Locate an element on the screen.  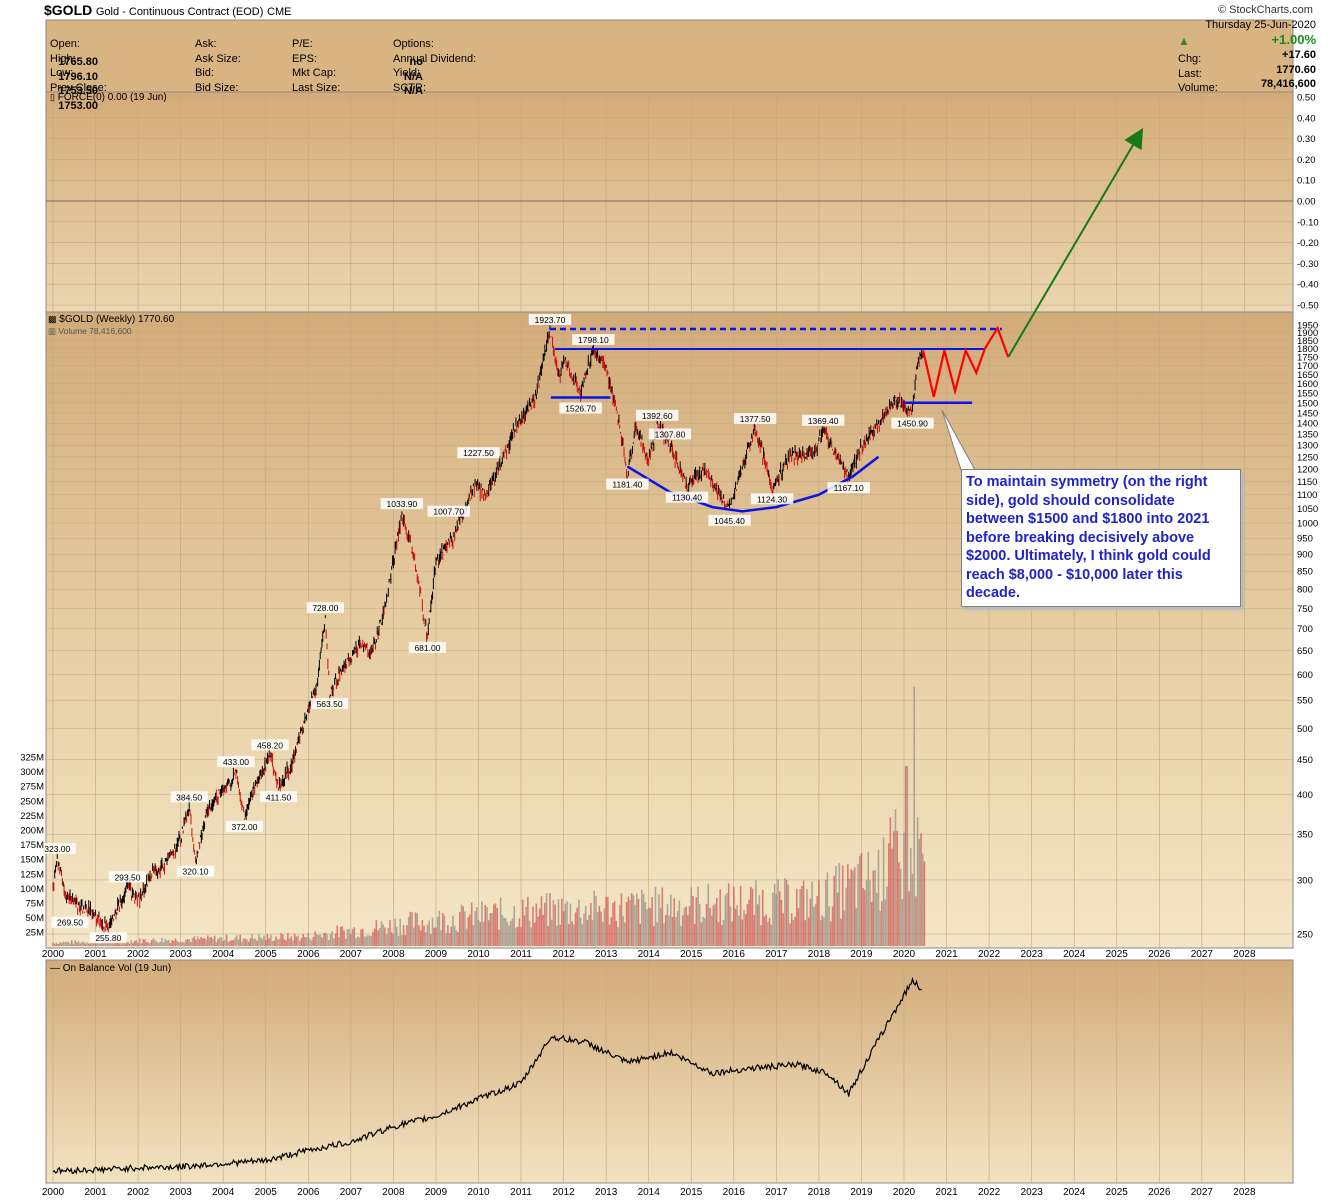
obv-x-tick-label: 2016 is located at coordinates (734, 1192).